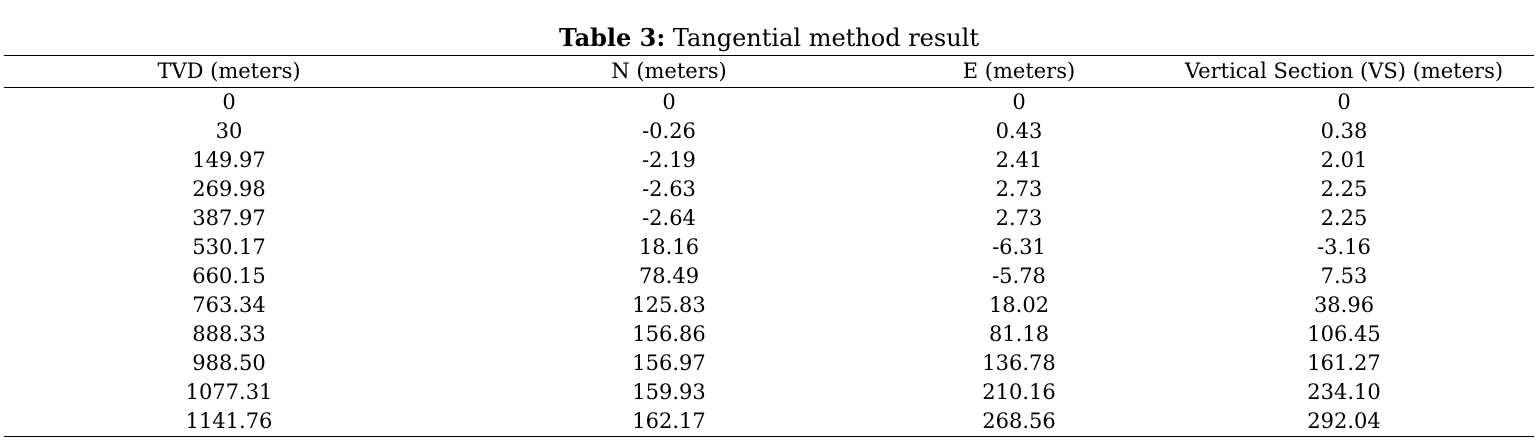  Describe the element at coordinates (669, 422) in the screenshot. I see `cell-n: 162.17` at that location.